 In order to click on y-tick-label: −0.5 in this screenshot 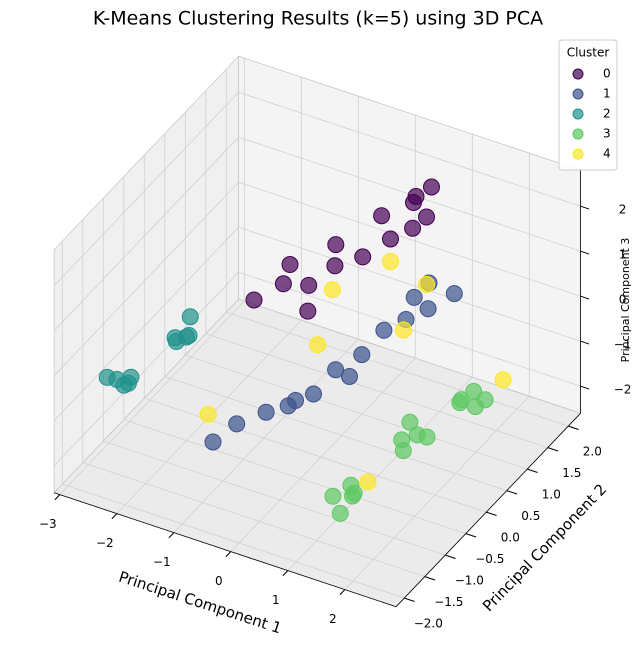, I will do `click(489, 559)`.